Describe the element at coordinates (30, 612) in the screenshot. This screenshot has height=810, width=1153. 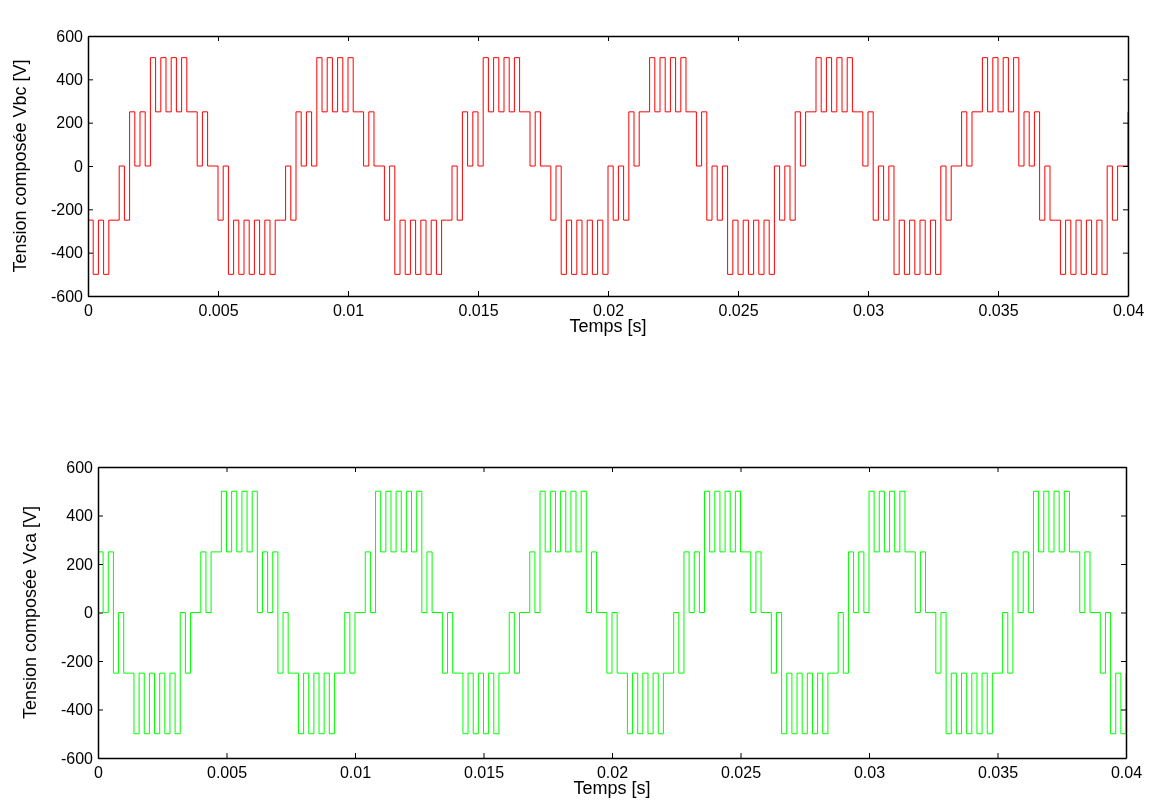
I see `y-axis-title: Tension composée Vca [V]` at that location.